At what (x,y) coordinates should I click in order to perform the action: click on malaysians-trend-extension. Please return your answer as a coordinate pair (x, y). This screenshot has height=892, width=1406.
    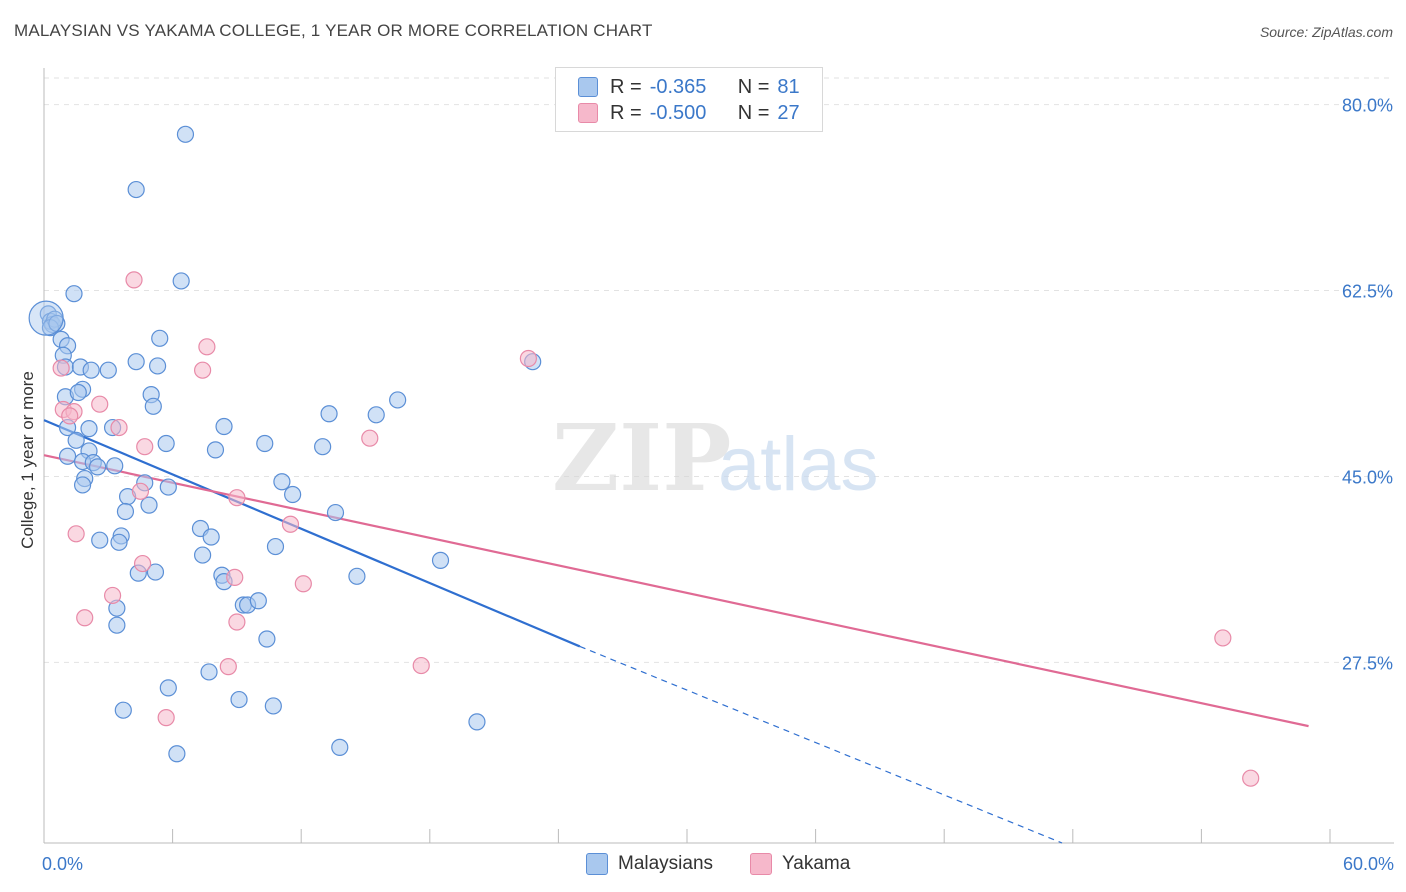
    Looking at the image, I should click on (821, 744).